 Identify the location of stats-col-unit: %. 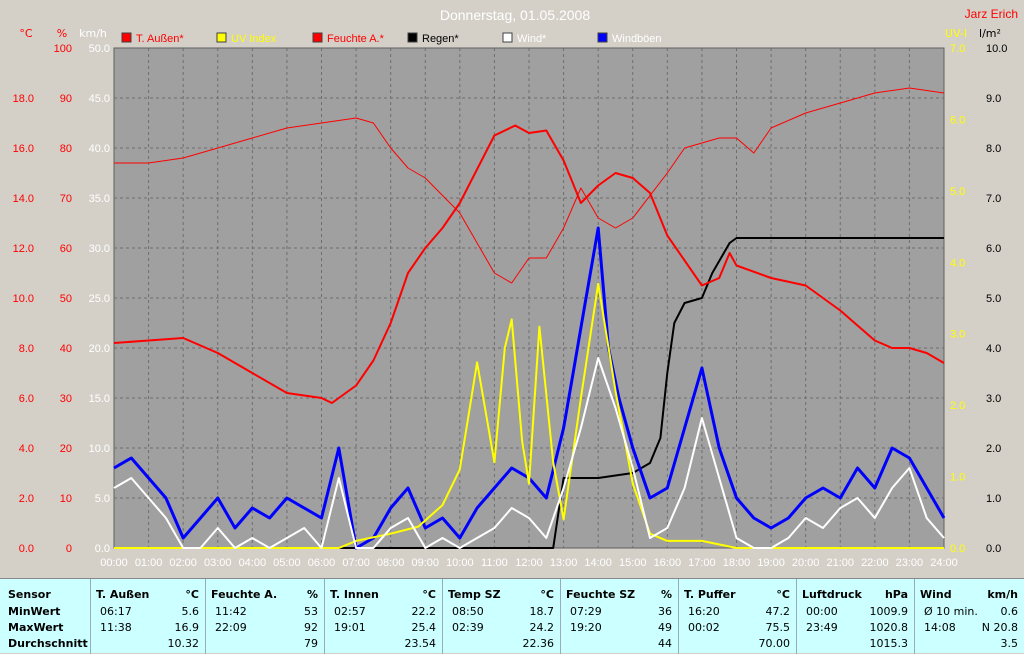
(666, 594).